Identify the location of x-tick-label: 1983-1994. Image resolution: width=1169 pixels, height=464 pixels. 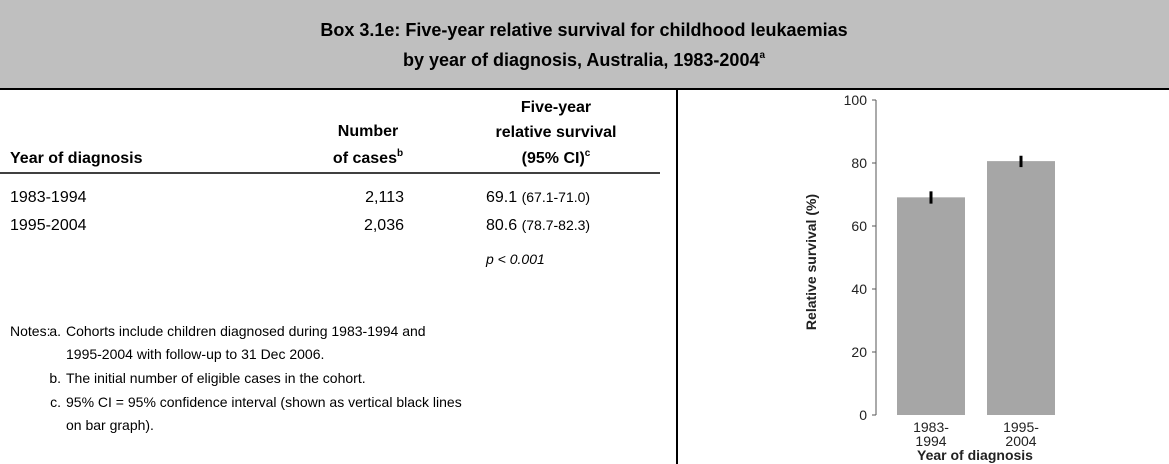
(931, 434).